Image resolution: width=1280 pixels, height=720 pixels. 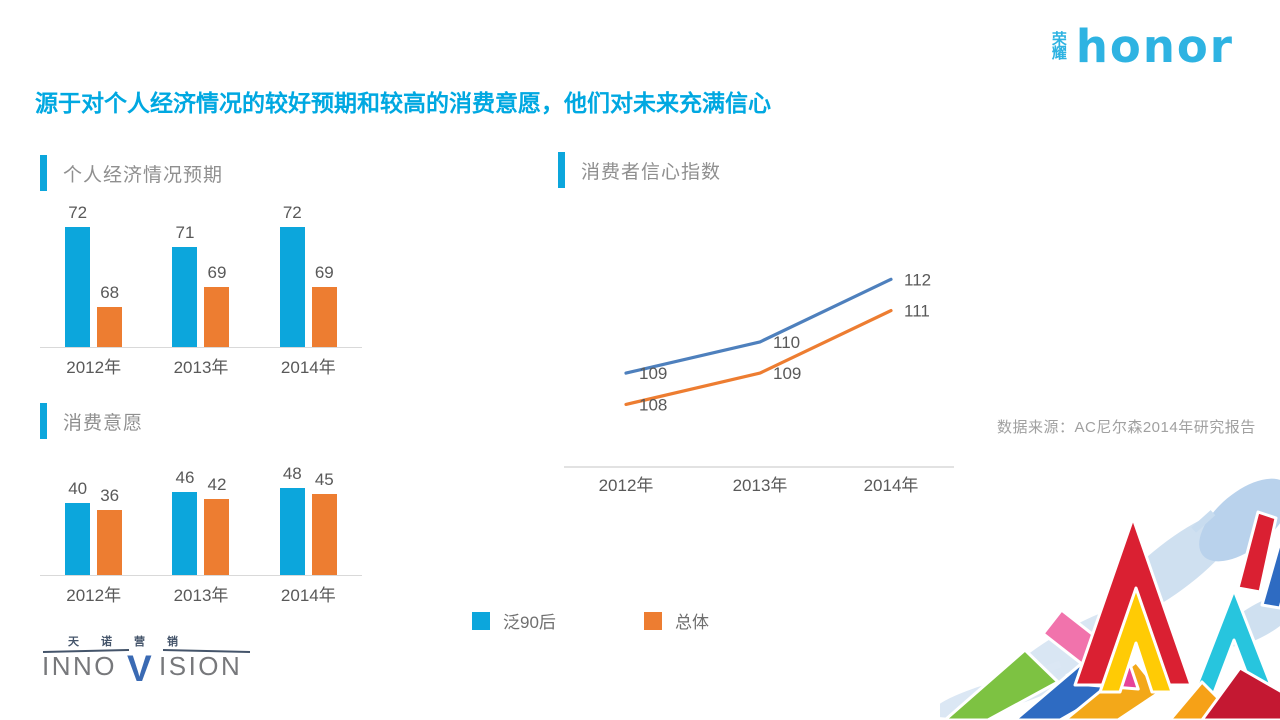 What do you see at coordinates (292, 473) in the screenshot?
I see `bar-value-label: 48` at bounding box center [292, 473].